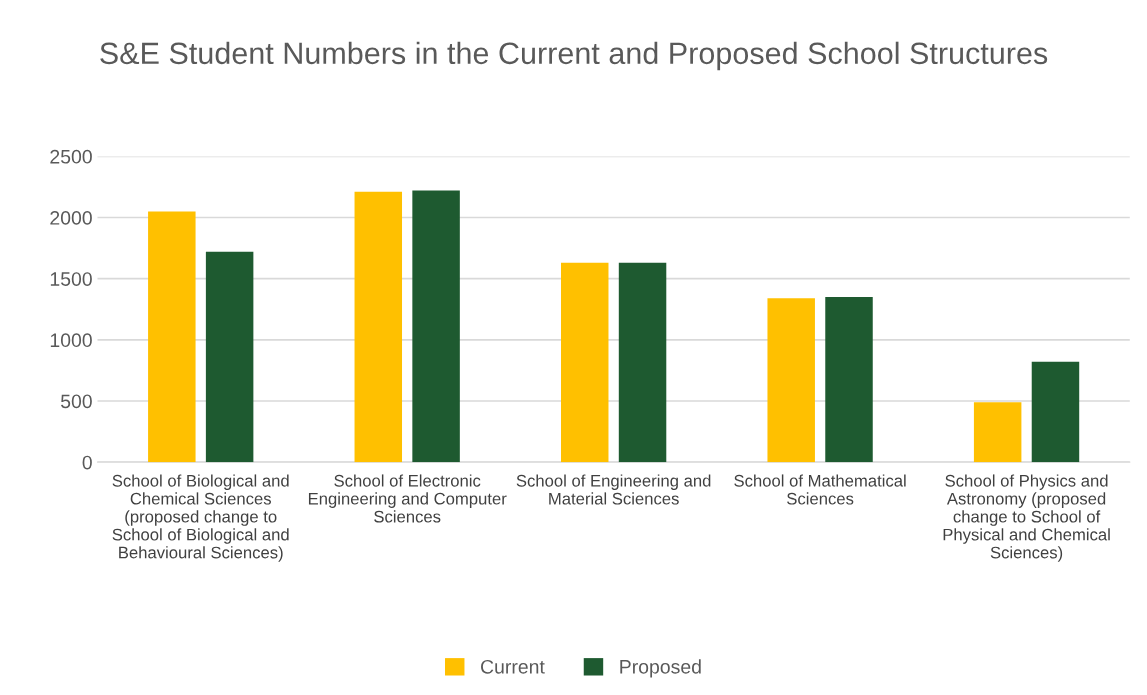 Image resolution: width=1147 pixels, height=695 pixels. I want to click on x-tick-label: School of Electronic Engineering and Computer Sciences, so click(407, 498).